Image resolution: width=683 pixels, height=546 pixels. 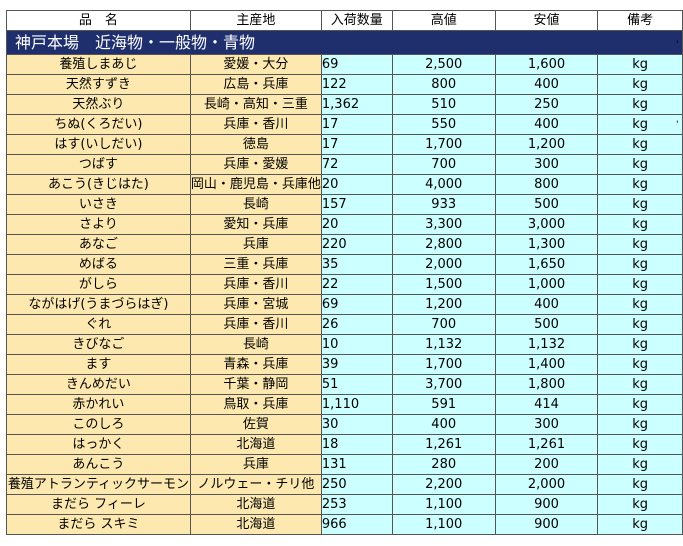 I want to click on cell-low: 900, so click(x=546, y=524).